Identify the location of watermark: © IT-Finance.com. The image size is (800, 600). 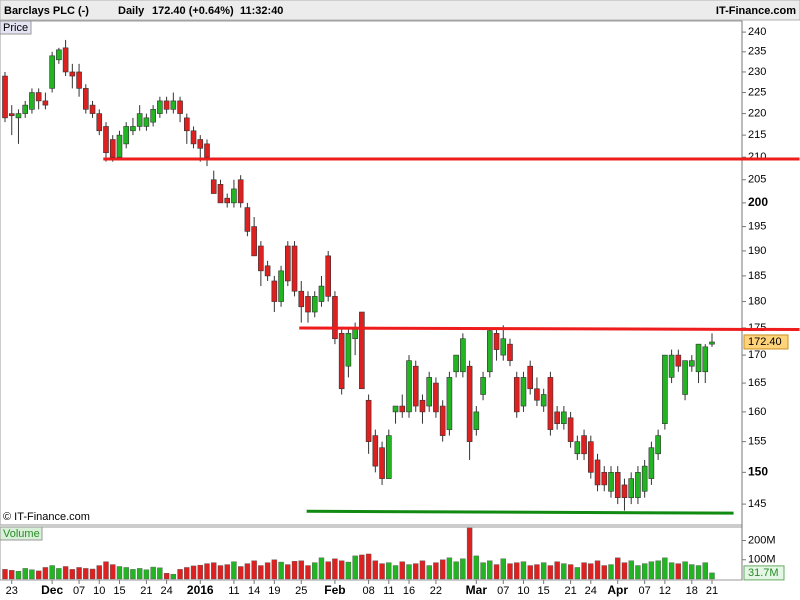
(46, 517).